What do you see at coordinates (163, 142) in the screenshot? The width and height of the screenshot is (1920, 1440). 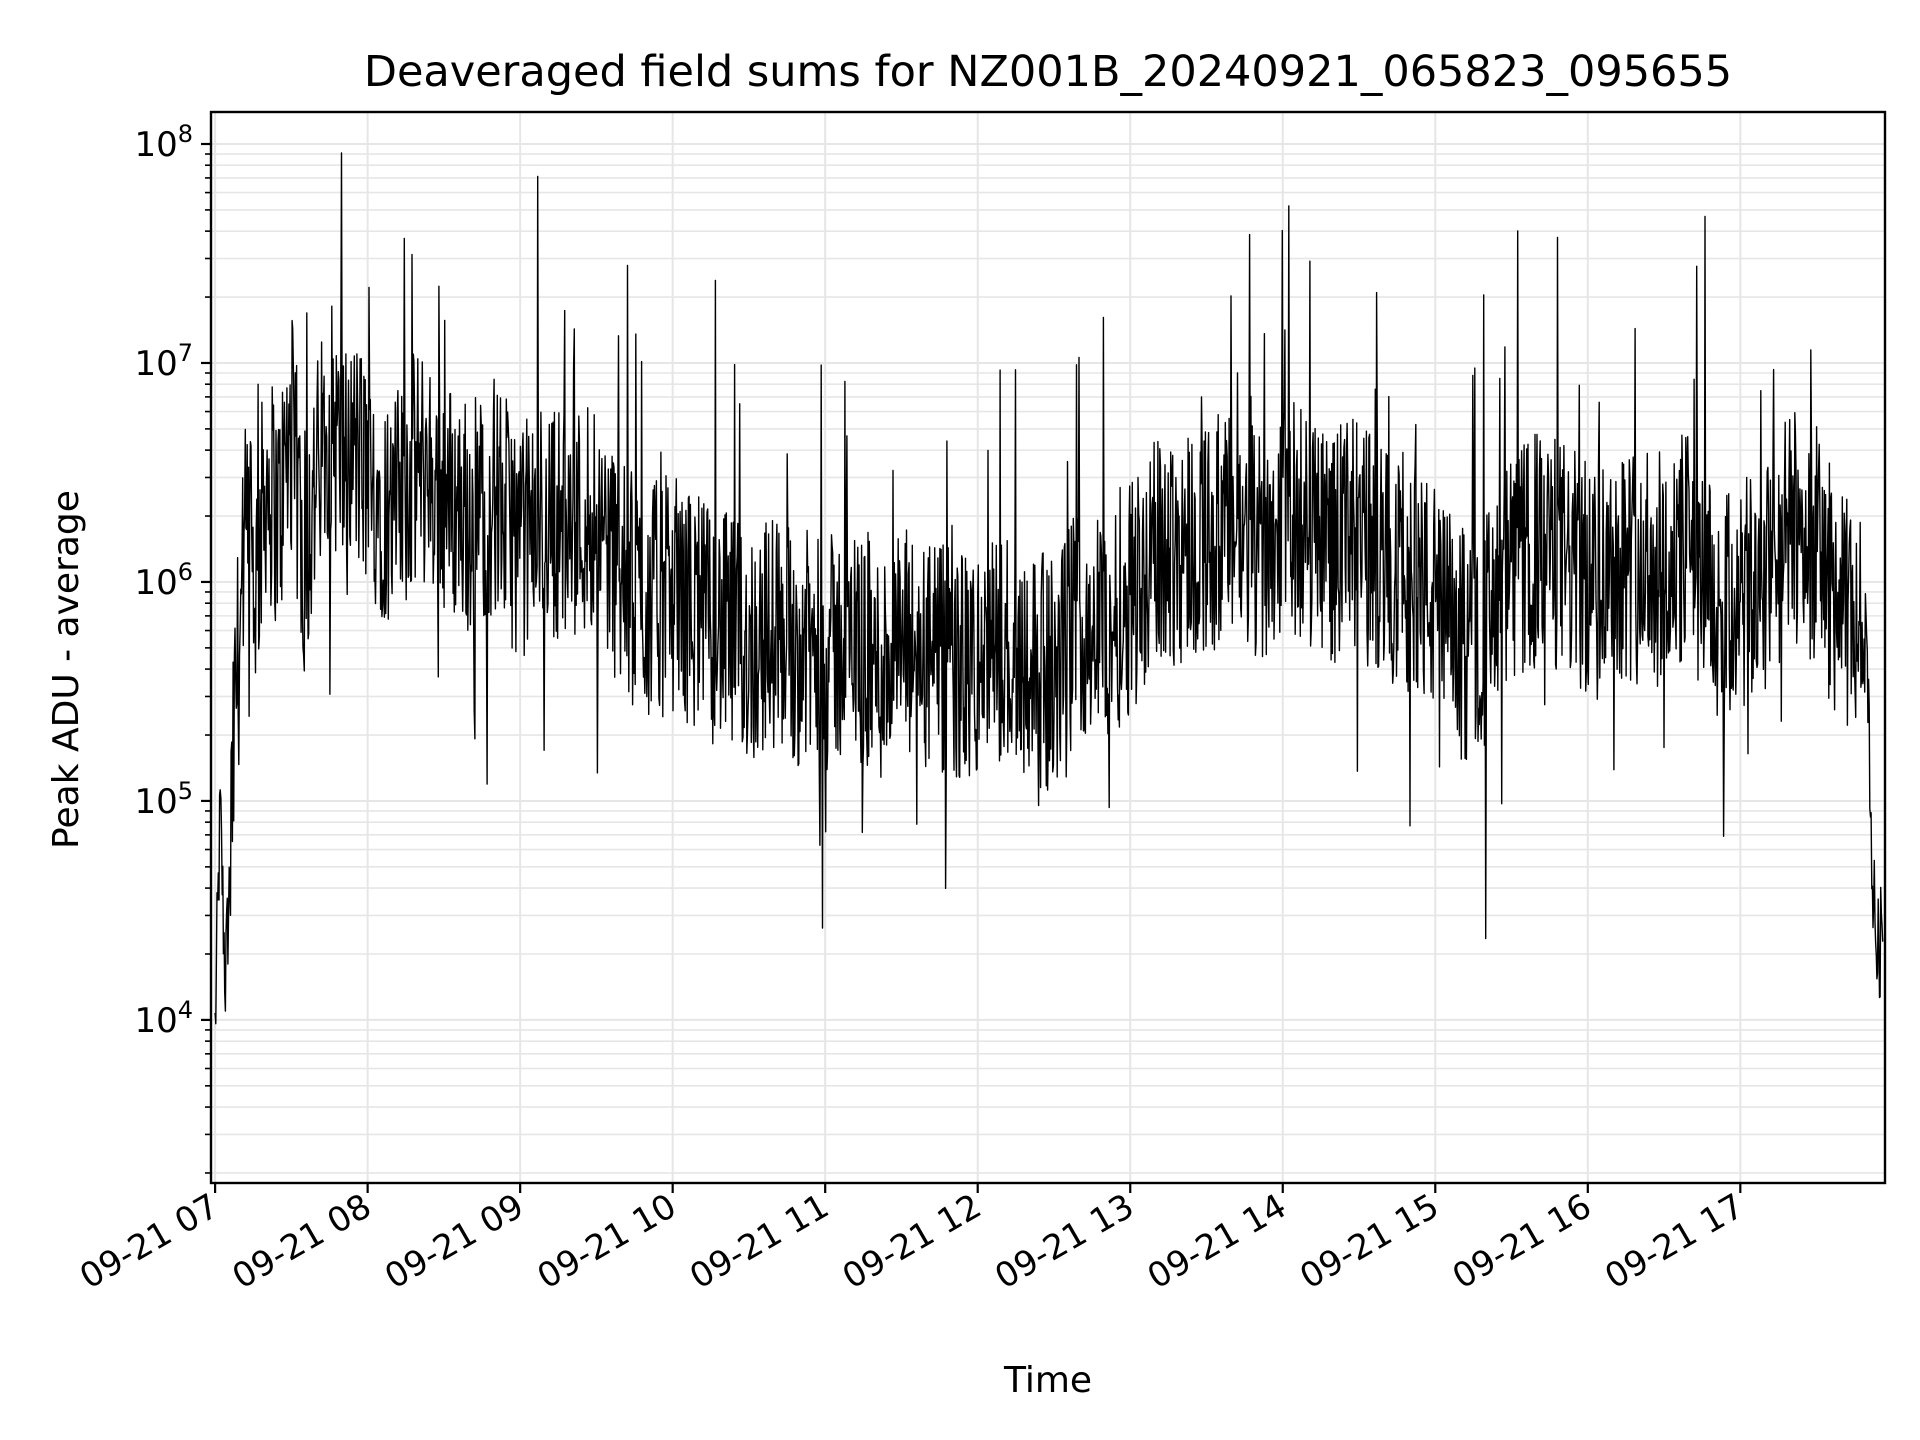 I see `y-tick-label: 10⁸` at bounding box center [163, 142].